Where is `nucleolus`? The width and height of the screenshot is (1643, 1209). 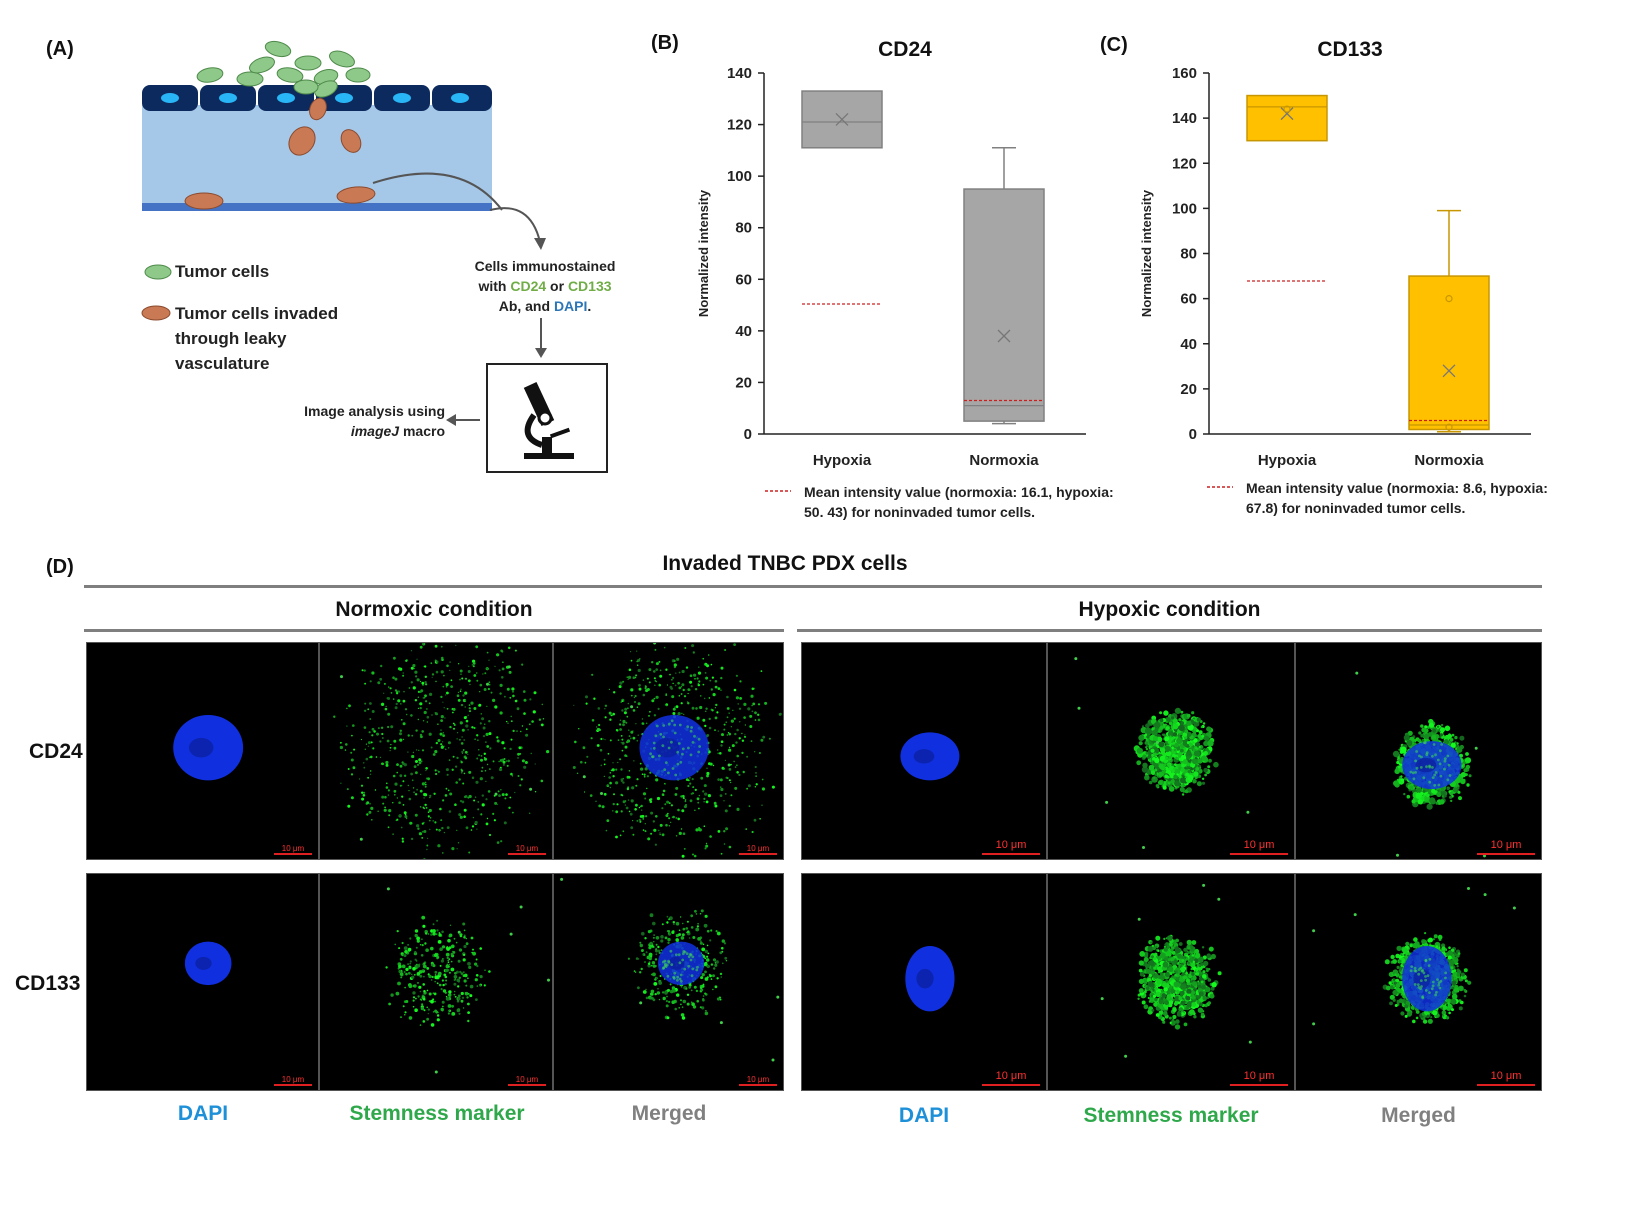
nucleolus is located at coordinates (676, 963).